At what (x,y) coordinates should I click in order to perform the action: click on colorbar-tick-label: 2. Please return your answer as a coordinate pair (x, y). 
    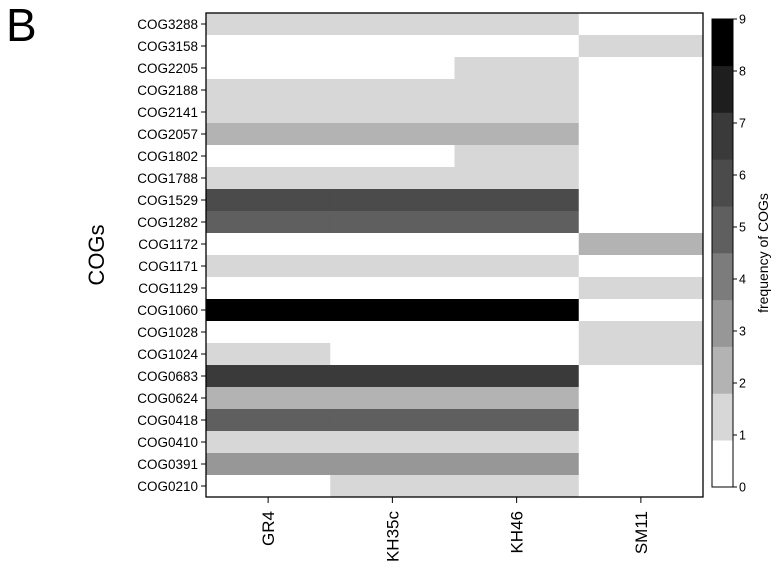
    Looking at the image, I should click on (742, 384).